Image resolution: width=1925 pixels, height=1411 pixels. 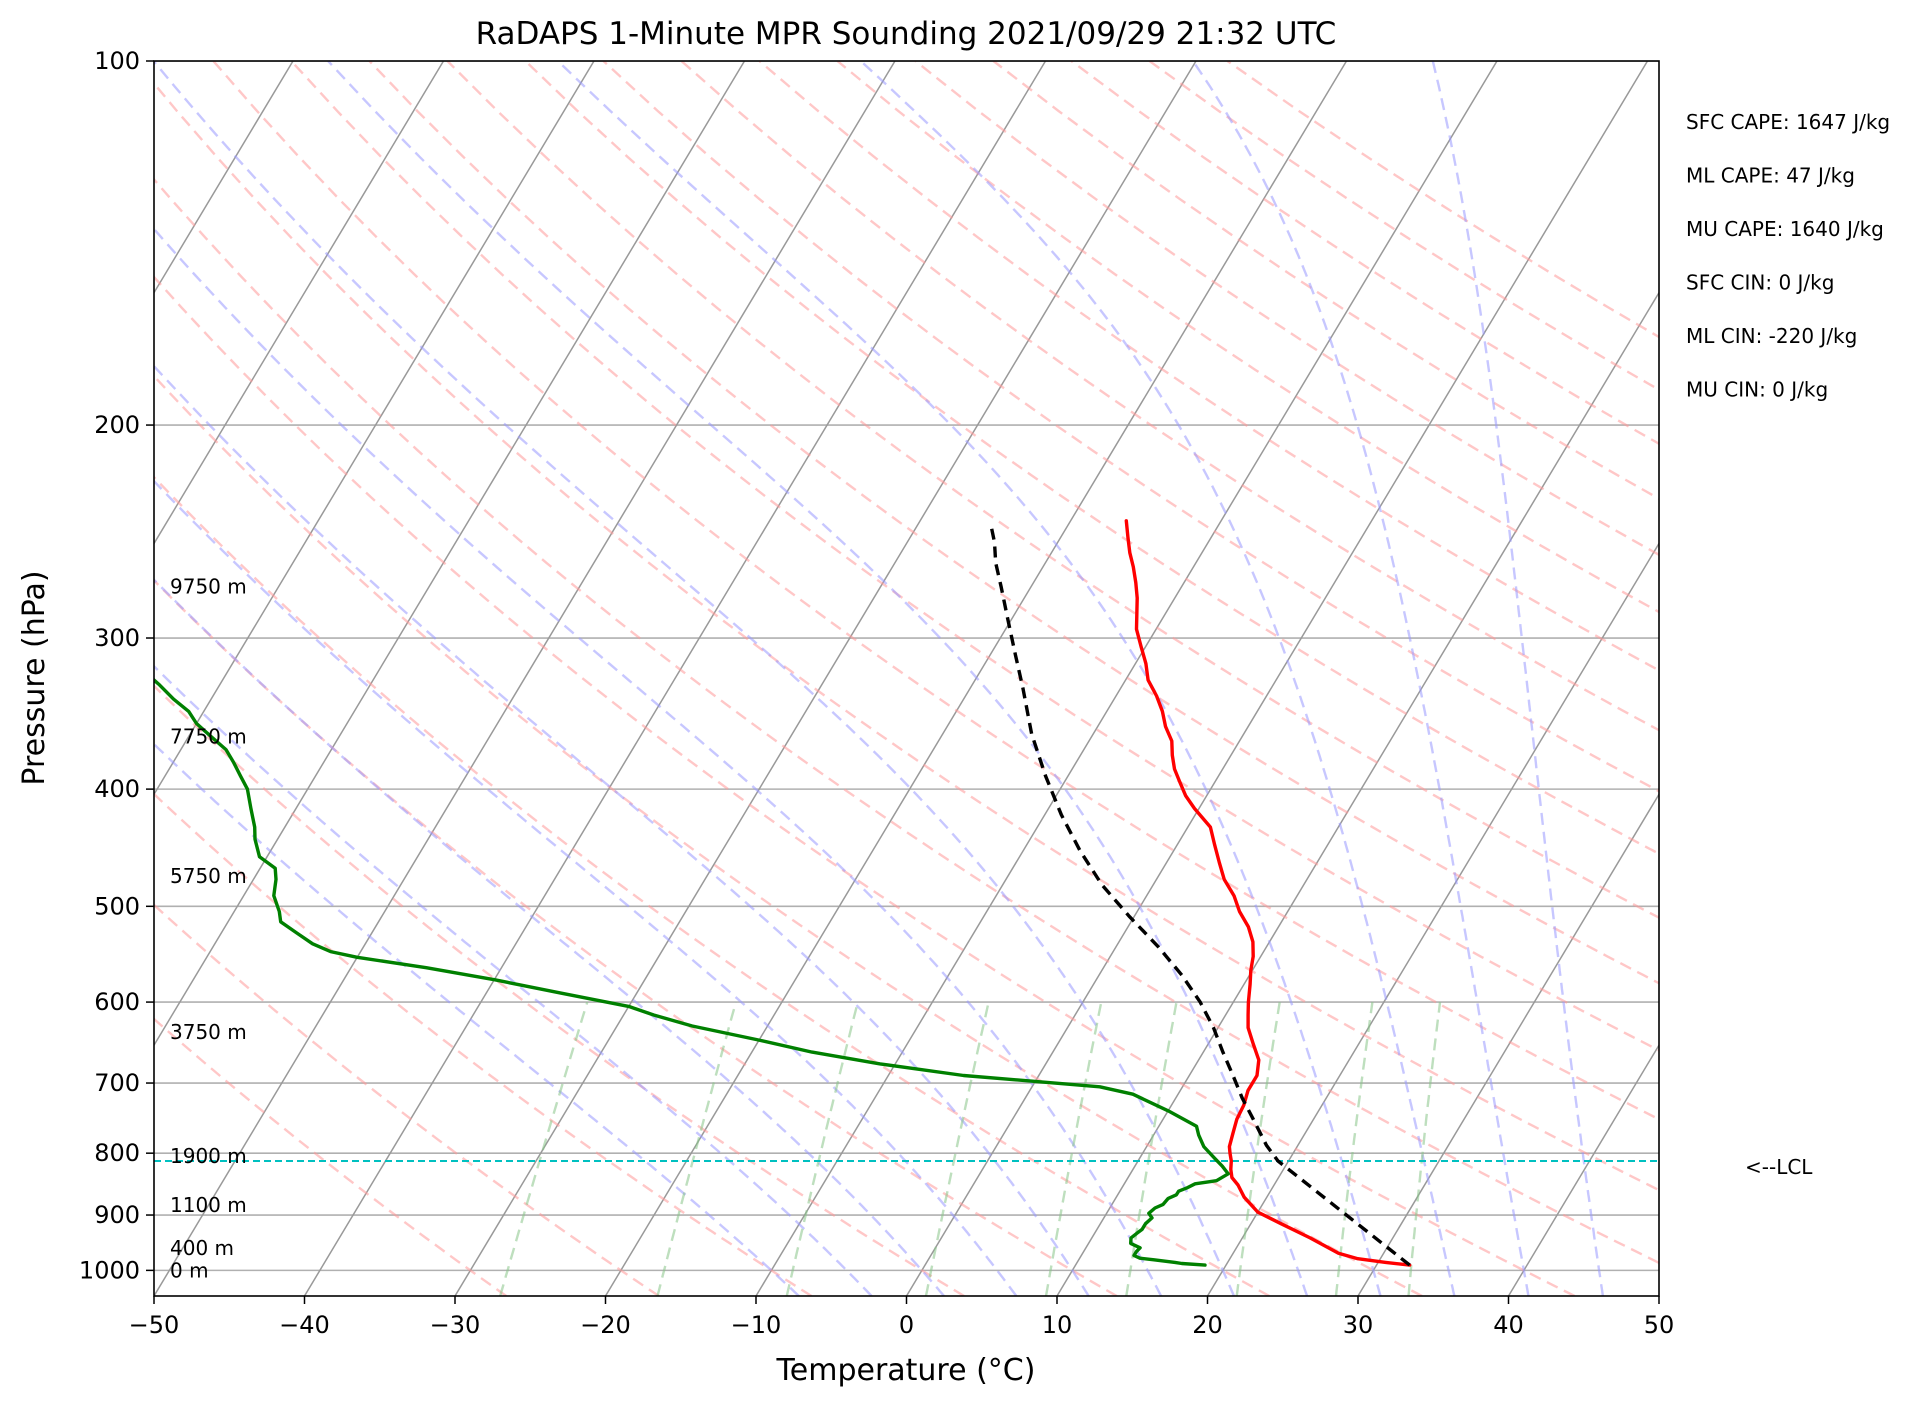 I want to click on stability-annotation: MU CIN: 0 J/kg, so click(x=1757, y=390).